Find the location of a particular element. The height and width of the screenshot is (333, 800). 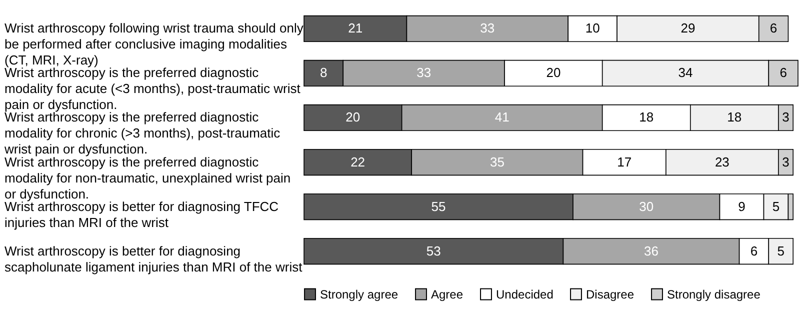

legend-label: Agree is located at coordinates (447, 294).